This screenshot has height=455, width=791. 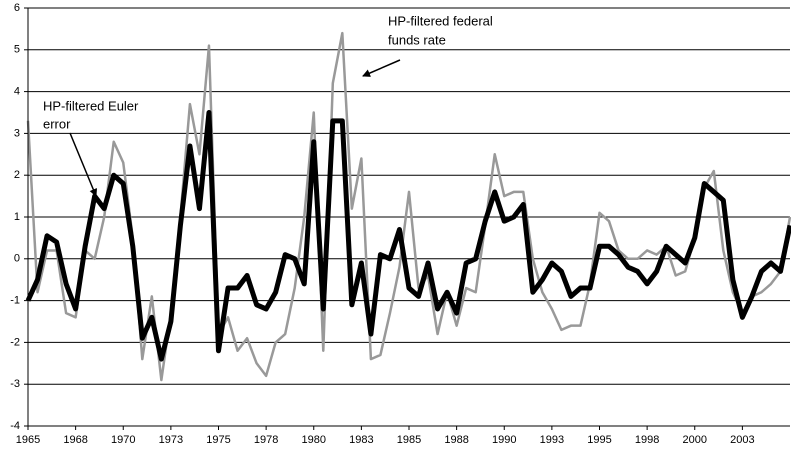 I want to click on y-tick-label: 2, so click(x=17, y=175).